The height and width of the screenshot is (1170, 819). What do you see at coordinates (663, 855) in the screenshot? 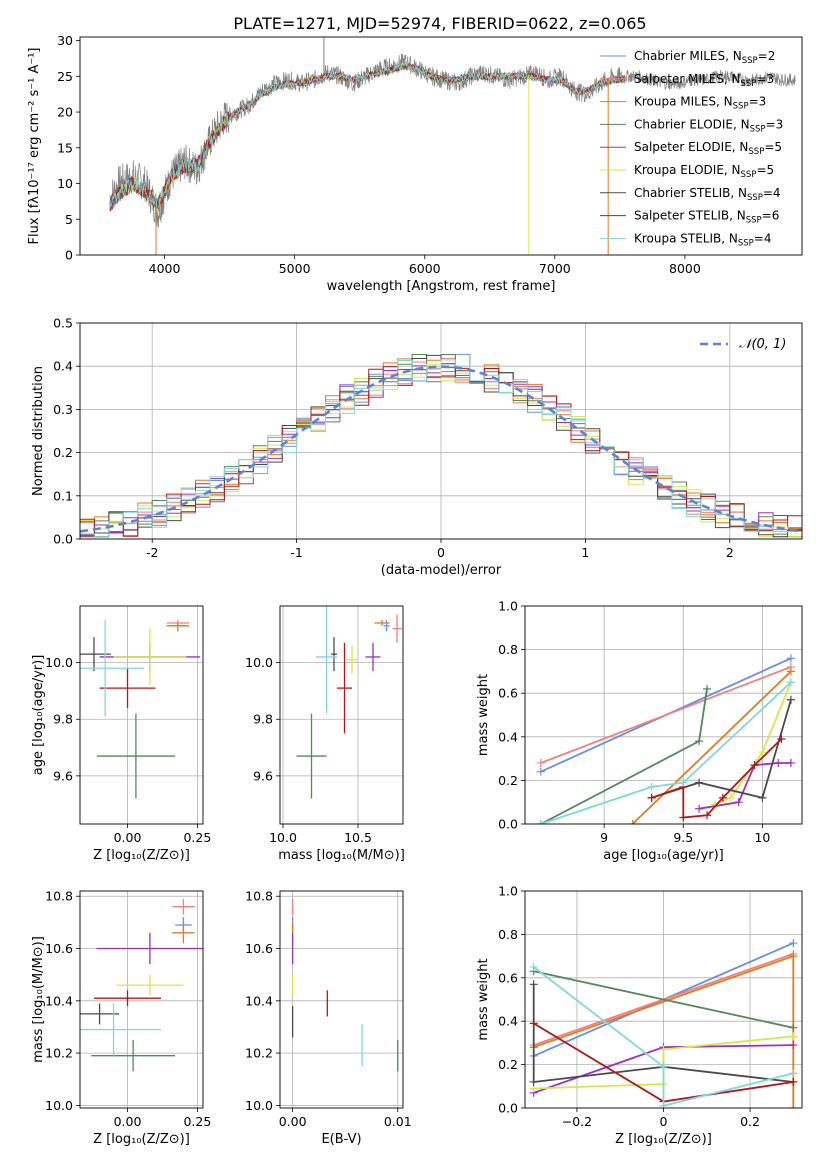
I see `x-axis-label: age [log₁₀(age/yr)]` at bounding box center [663, 855].